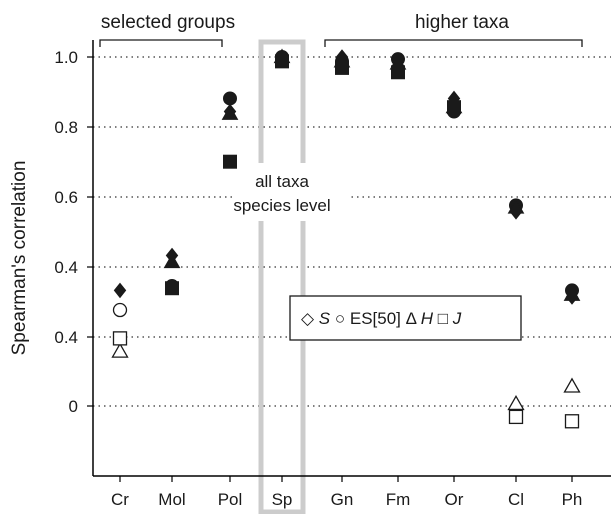 This screenshot has width=611, height=514. What do you see at coordinates (342, 67) in the screenshot?
I see `mark-square-filled-gn` at bounding box center [342, 67].